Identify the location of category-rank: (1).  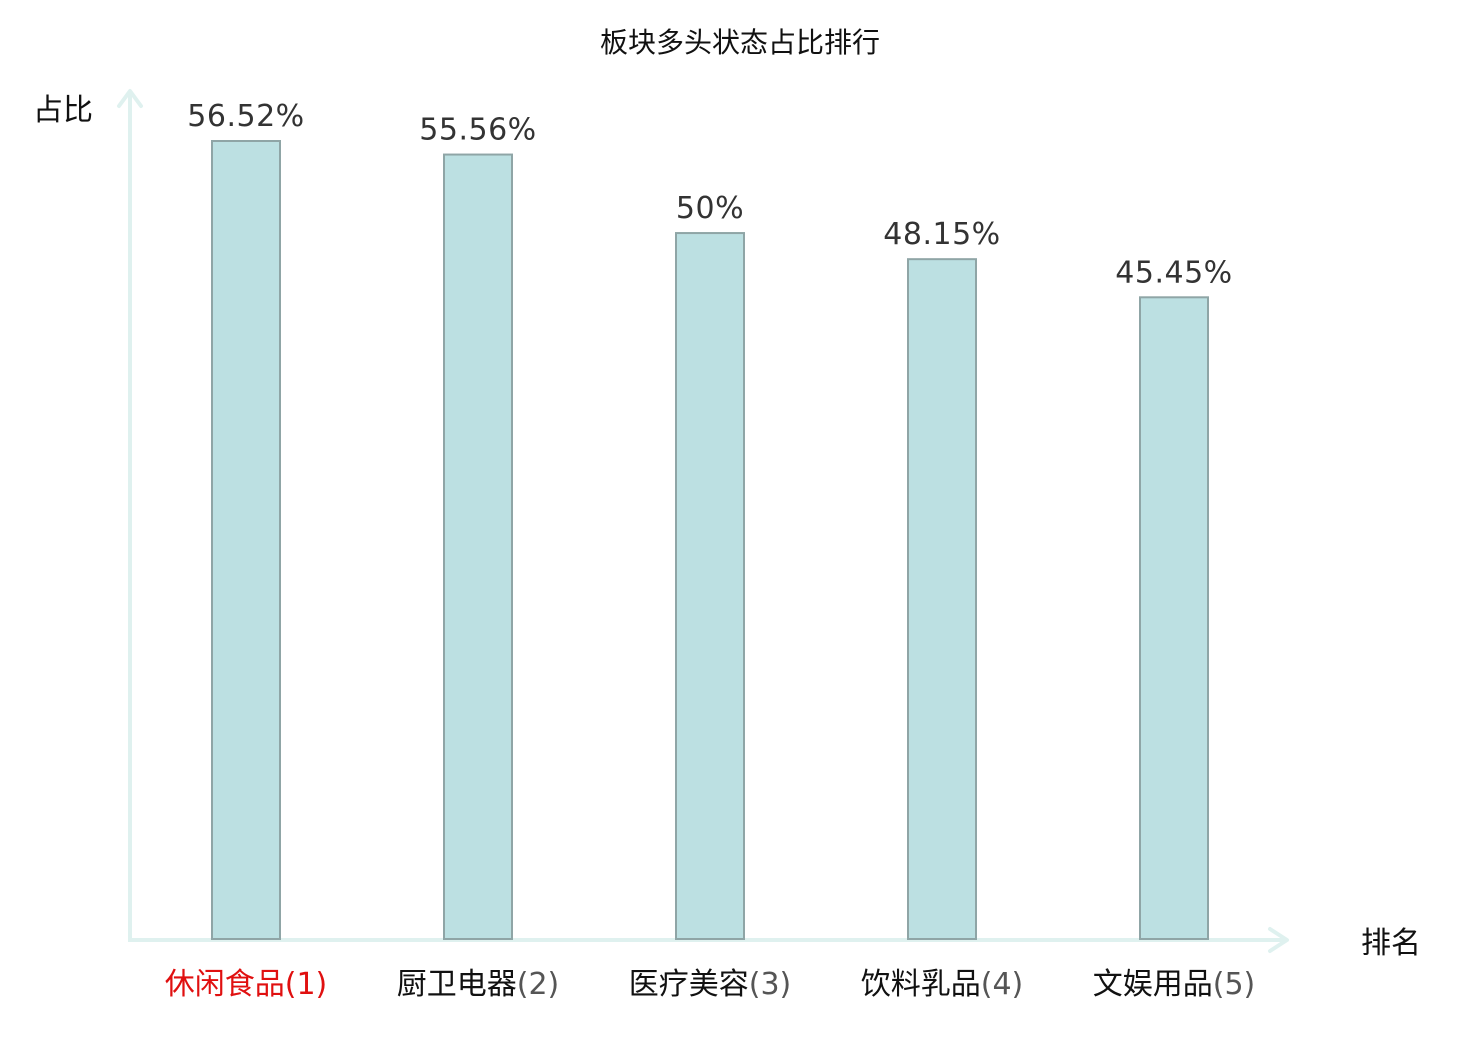
(306, 984).